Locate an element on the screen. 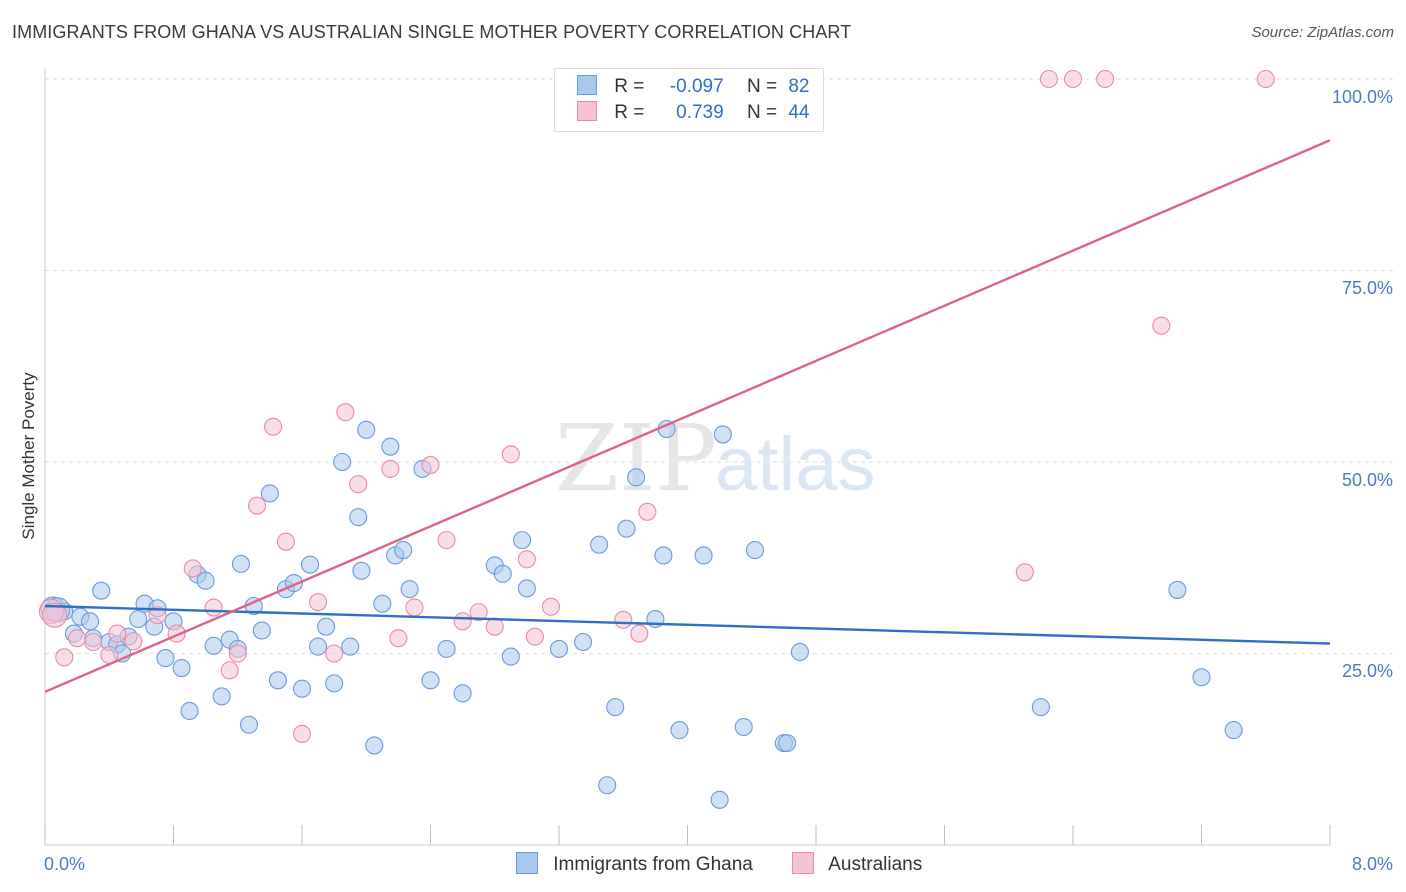  legend-r-value: 0.739 is located at coordinates (700, 112).